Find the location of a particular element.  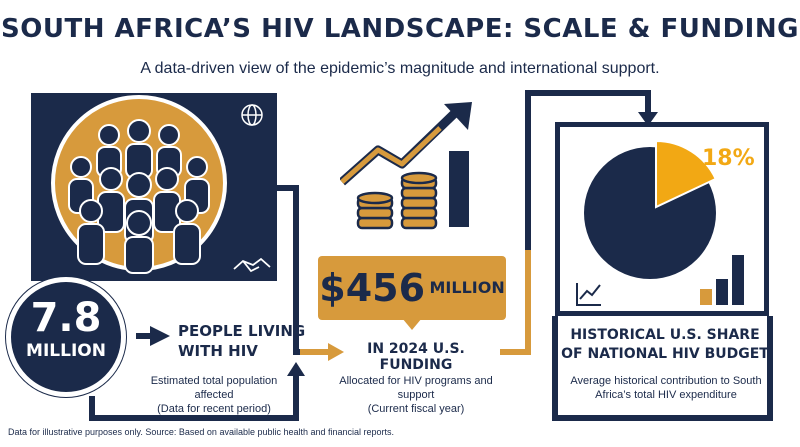

population-stat-badge: 7.8 MILLION is located at coordinates (66, 337).